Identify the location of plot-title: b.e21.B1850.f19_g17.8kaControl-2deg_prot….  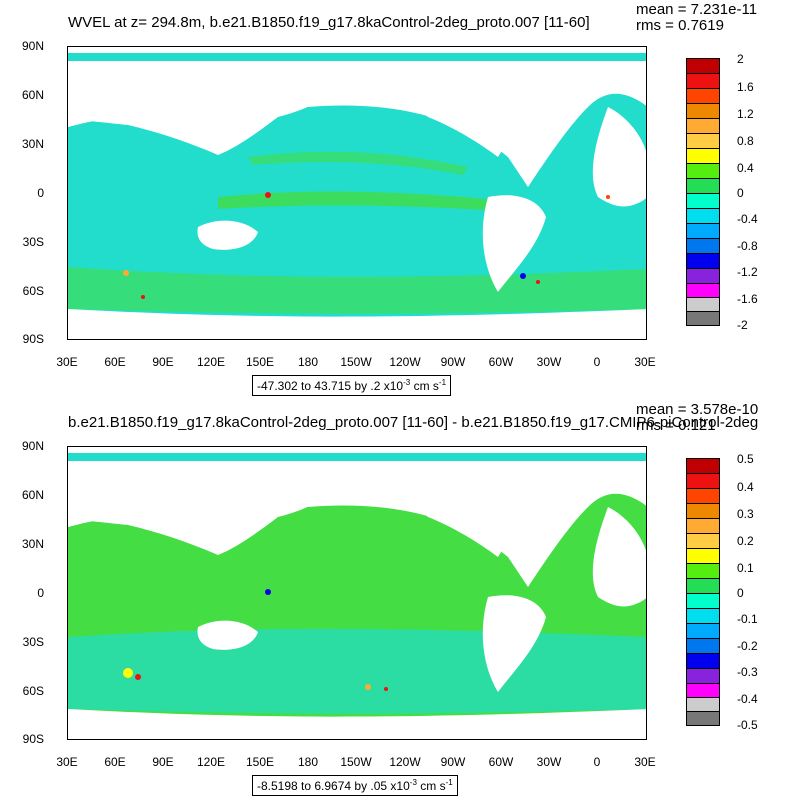
(413, 422).